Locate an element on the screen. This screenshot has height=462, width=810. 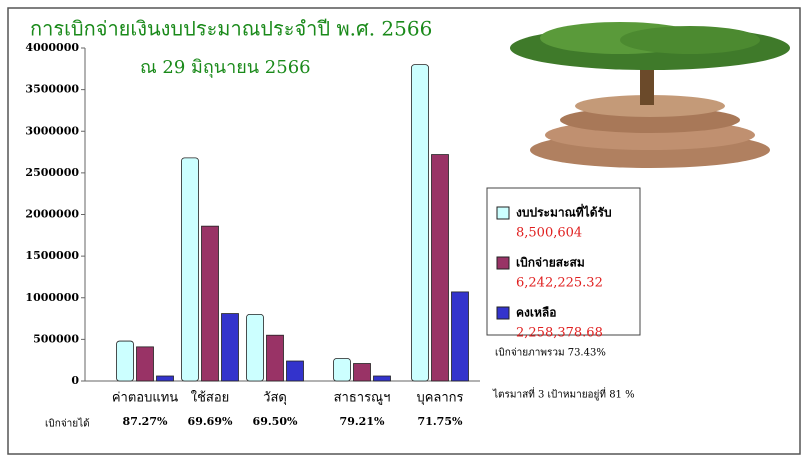
y-tick-label: 4000000 is located at coordinates (52, 47).